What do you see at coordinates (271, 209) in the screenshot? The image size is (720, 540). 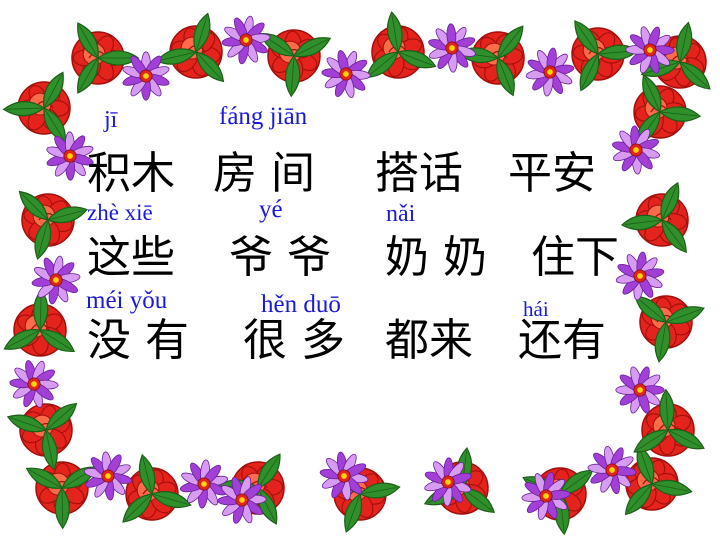 I see `pinyin-ye: yé` at bounding box center [271, 209].